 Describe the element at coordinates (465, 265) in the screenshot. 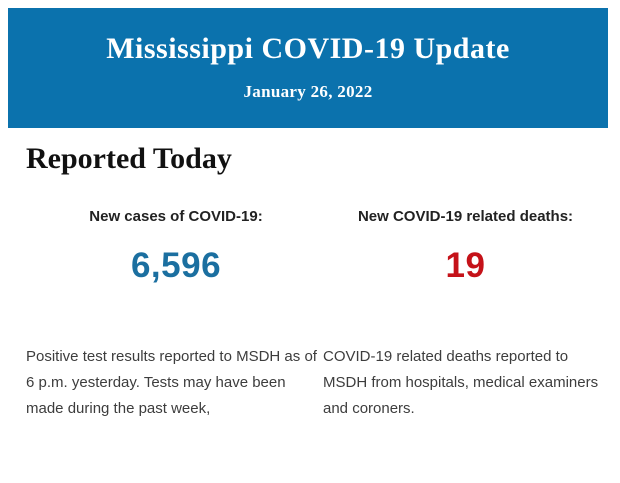

I see `new-deaths-value: 19` at that location.